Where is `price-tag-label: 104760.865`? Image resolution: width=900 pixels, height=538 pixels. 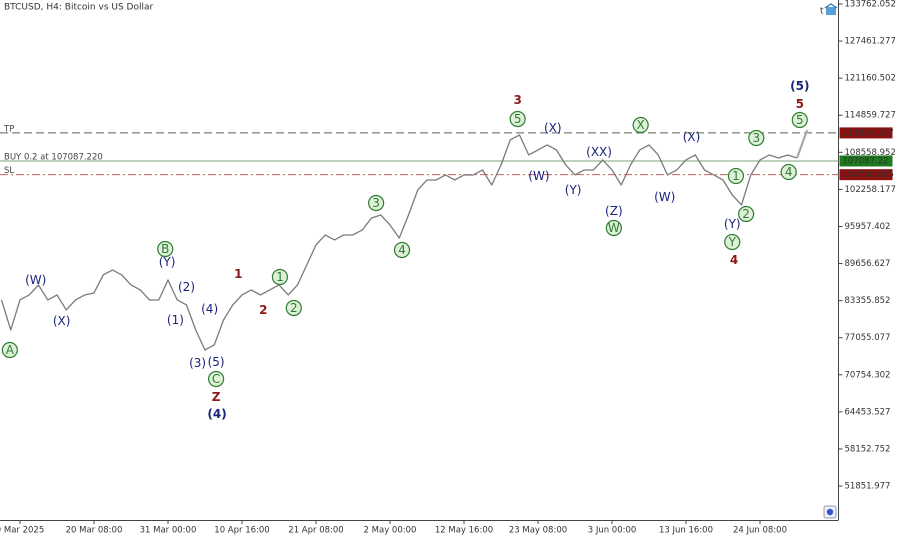
price-tag-label: 104760.865 is located at coordinates (868, 175).